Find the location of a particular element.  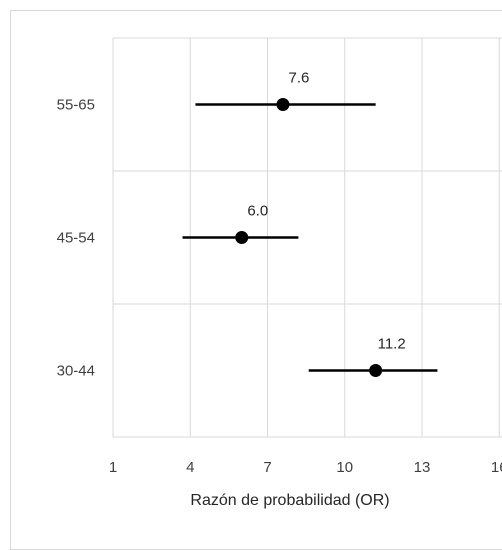

x-axis-title: Razón de probabilidad (OR) is located at coordinates (289, 500).